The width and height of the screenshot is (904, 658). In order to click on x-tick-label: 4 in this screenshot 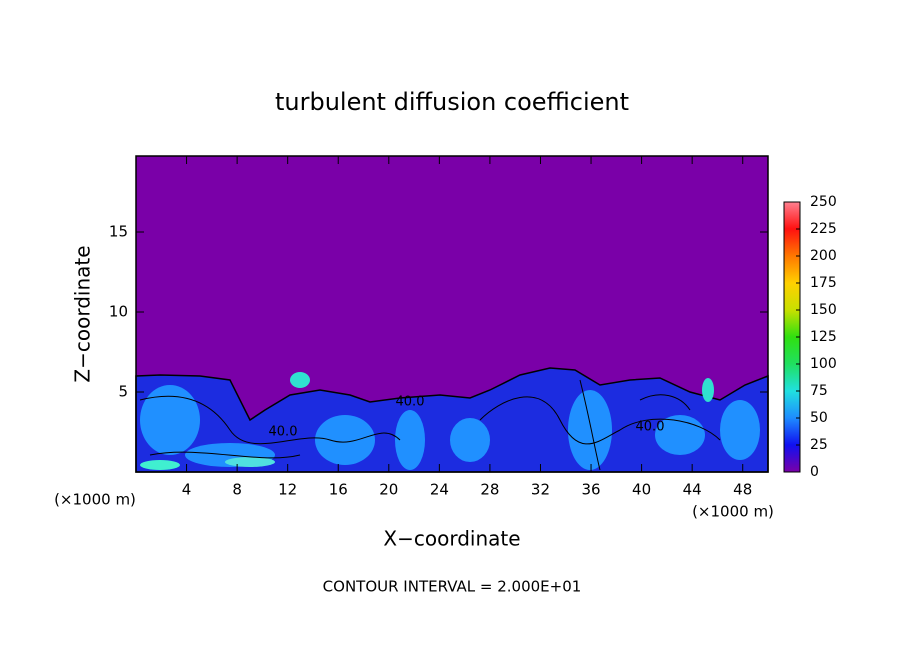, I will do `click(187, 490)`.